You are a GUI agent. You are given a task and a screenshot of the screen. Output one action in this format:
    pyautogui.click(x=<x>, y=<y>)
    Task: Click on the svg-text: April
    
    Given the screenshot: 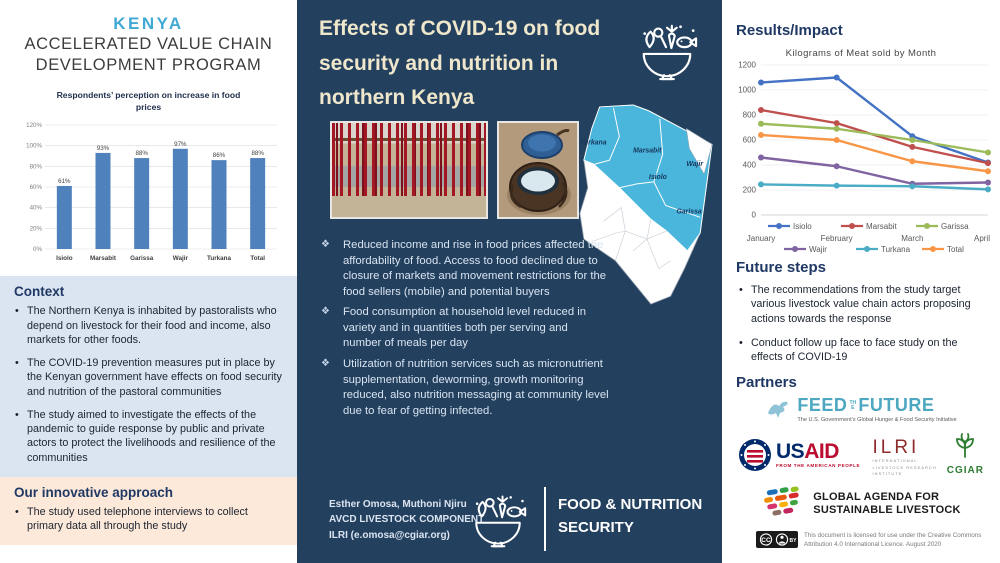 What is the action you would take?
    pyautogui.click(x=982, y=238)
    